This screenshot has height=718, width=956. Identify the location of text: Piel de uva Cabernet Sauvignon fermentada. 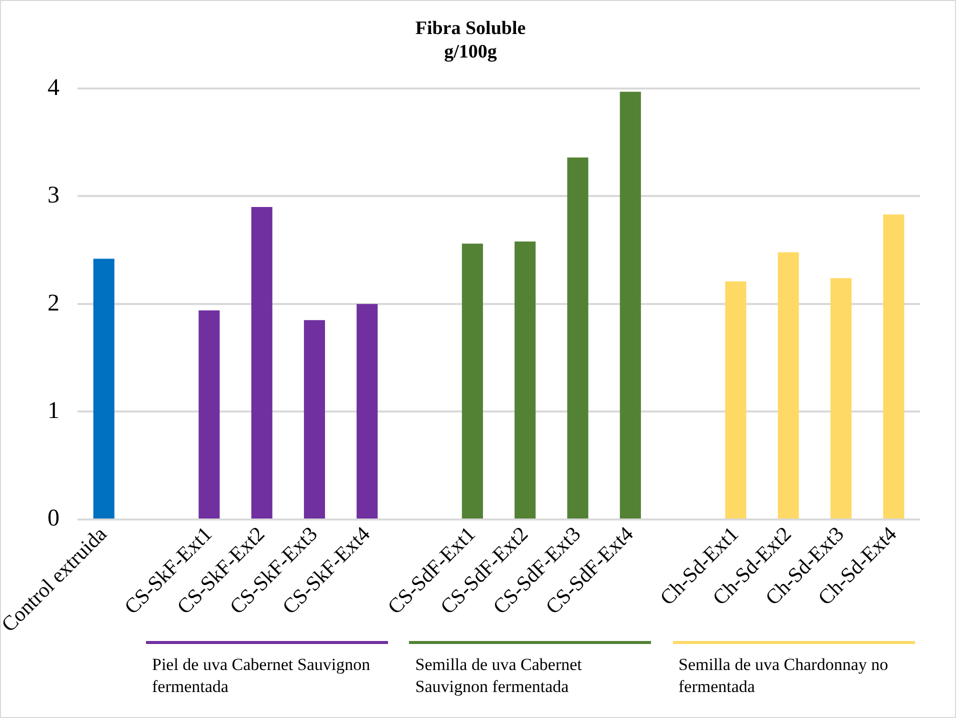
(267, 669).